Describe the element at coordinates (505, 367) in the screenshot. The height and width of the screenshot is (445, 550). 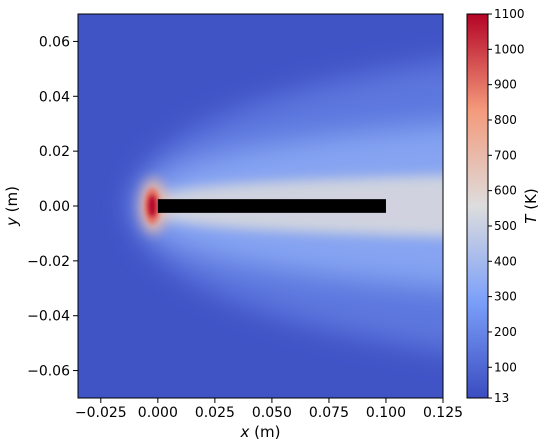
I see `colorbar-tick-label: 100` at that location.